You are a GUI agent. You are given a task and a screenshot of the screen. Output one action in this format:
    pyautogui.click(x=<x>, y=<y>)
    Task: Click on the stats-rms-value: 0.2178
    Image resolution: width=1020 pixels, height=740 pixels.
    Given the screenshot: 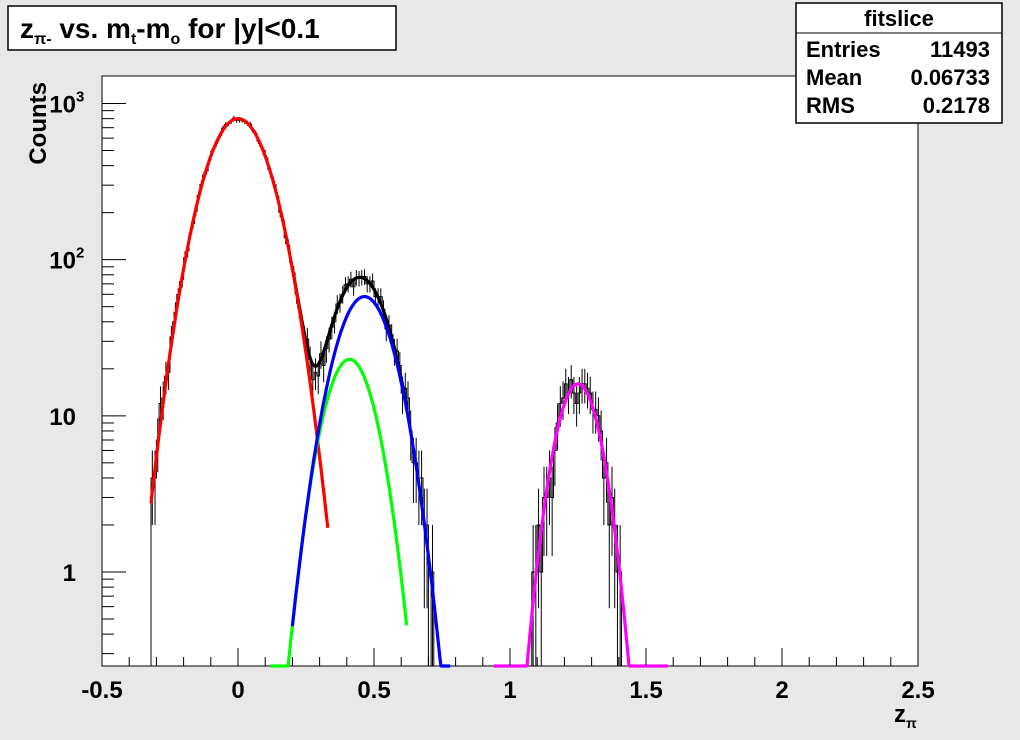 What is the action you would take?
    pyautogui.click(x=956, y=105)
    